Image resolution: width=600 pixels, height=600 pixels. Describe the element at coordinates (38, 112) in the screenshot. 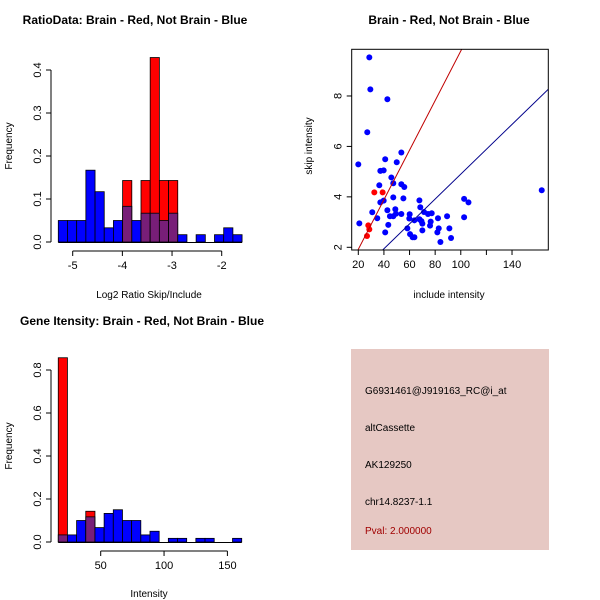

I see `y-tick-label: 0.3` at that location.